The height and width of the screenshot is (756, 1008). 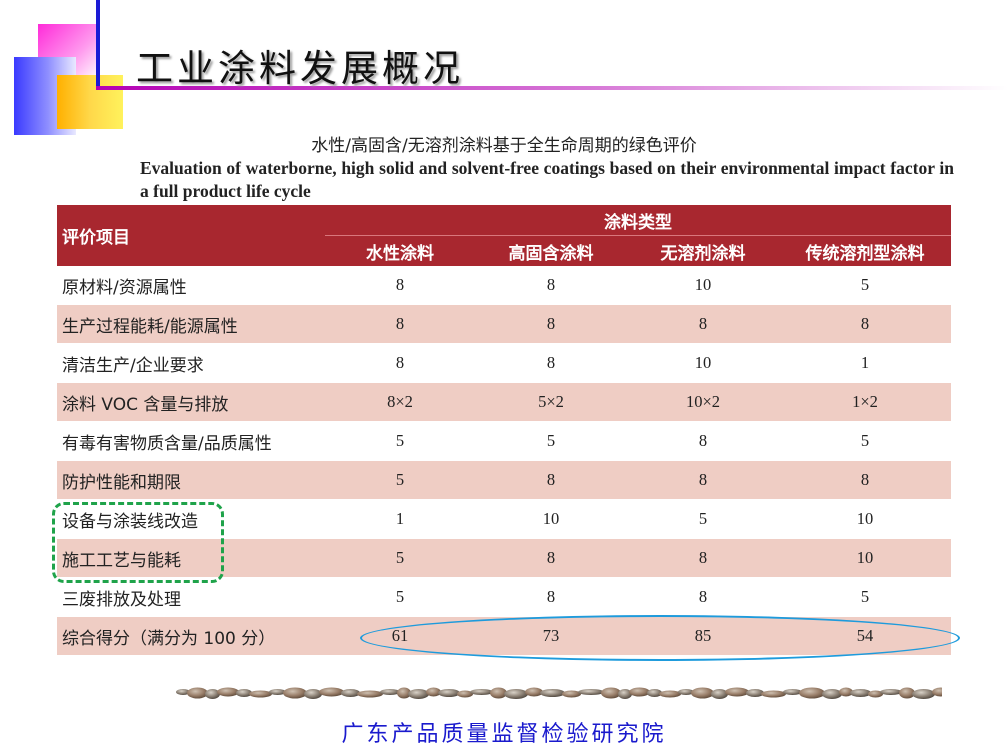 I want to click on title-underline, so click(x=552, y=88).